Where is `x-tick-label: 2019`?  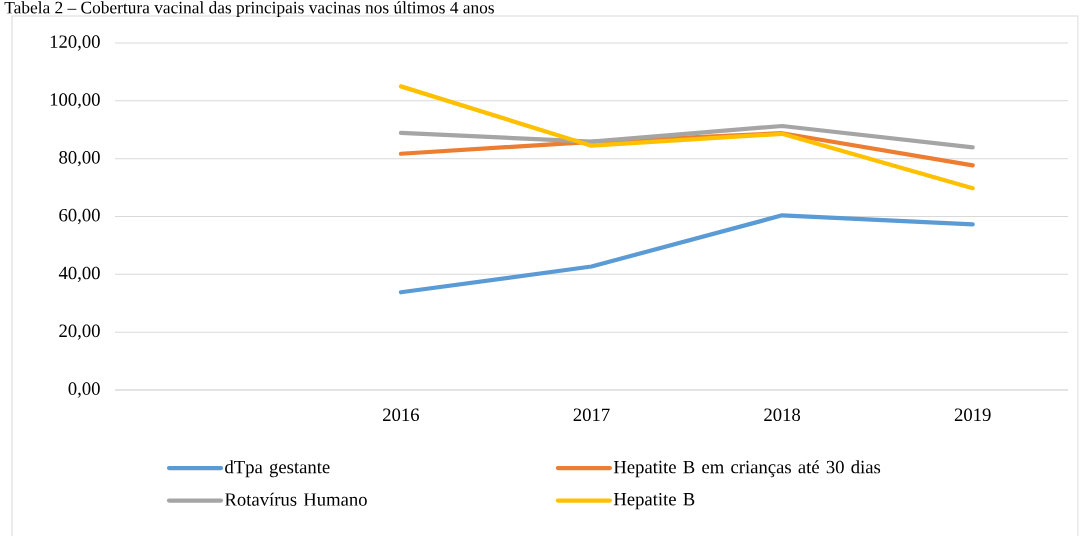
x-tick-label: 2019 is located at coordinates (972, 415).